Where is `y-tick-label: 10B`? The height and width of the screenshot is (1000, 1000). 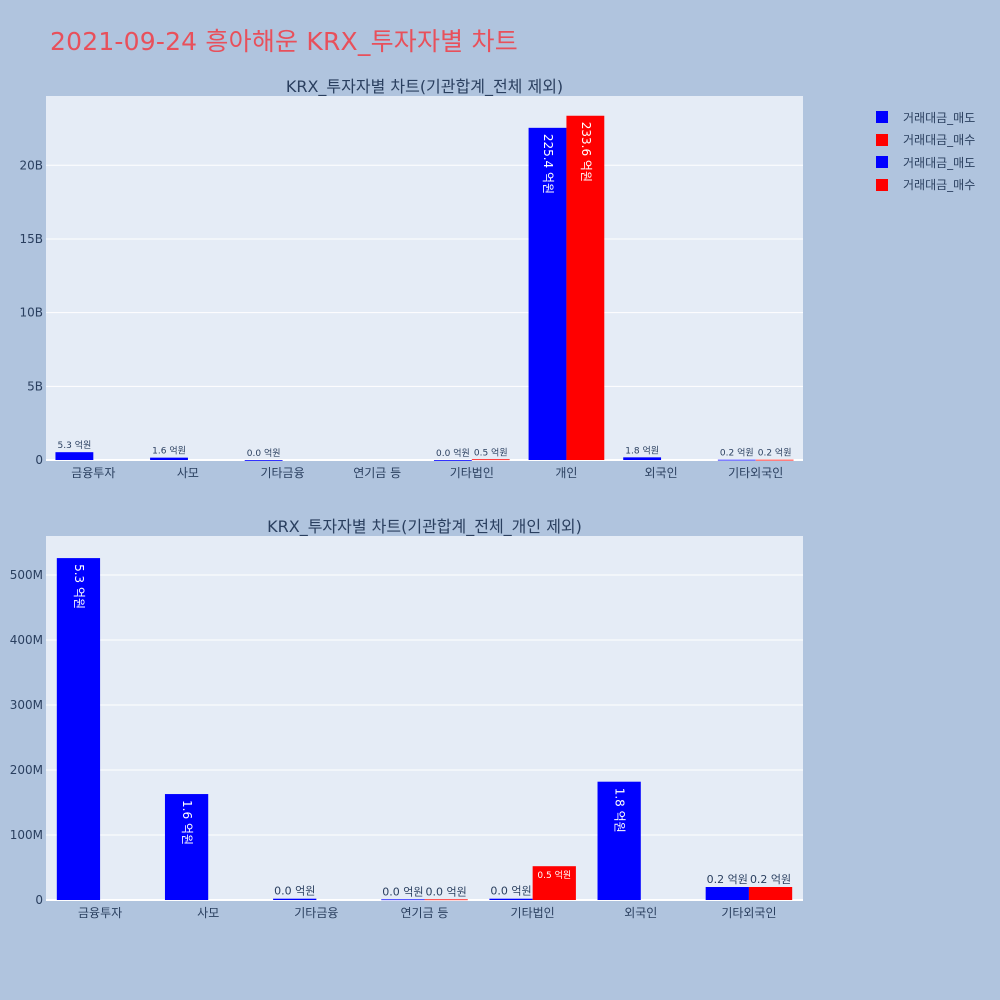 y-tick-label: 10B is located at coordinates (31, 313).